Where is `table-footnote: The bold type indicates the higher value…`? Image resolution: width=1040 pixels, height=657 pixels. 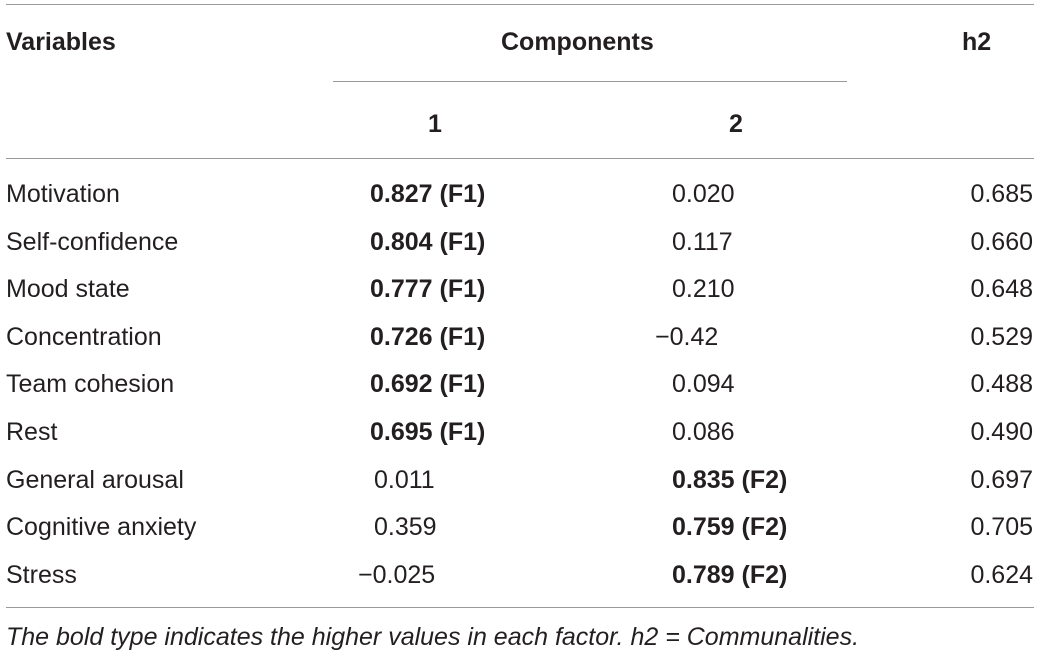 table-footnote: The bold type indicates the higher value… is located at coordinates (433, 637).